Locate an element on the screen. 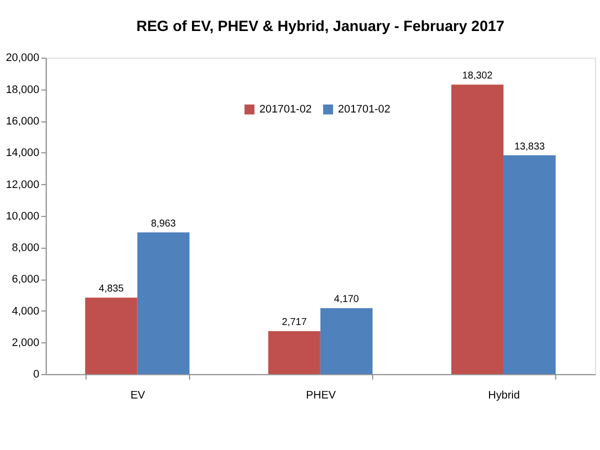 The height and width of the screenshot is (450, 600). x-tick-label: EV is located at coordinates (138, 396).